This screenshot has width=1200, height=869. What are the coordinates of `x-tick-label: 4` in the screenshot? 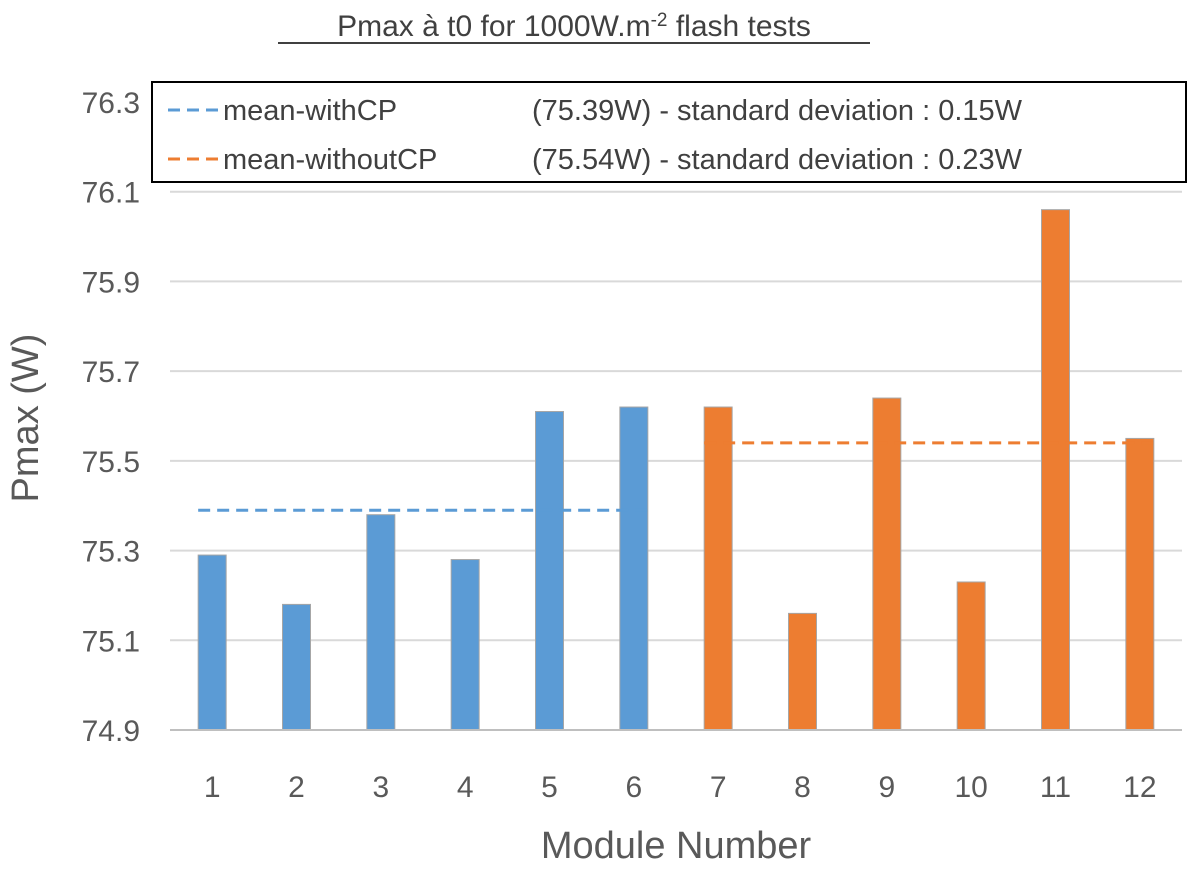 It's located at (465, 787).